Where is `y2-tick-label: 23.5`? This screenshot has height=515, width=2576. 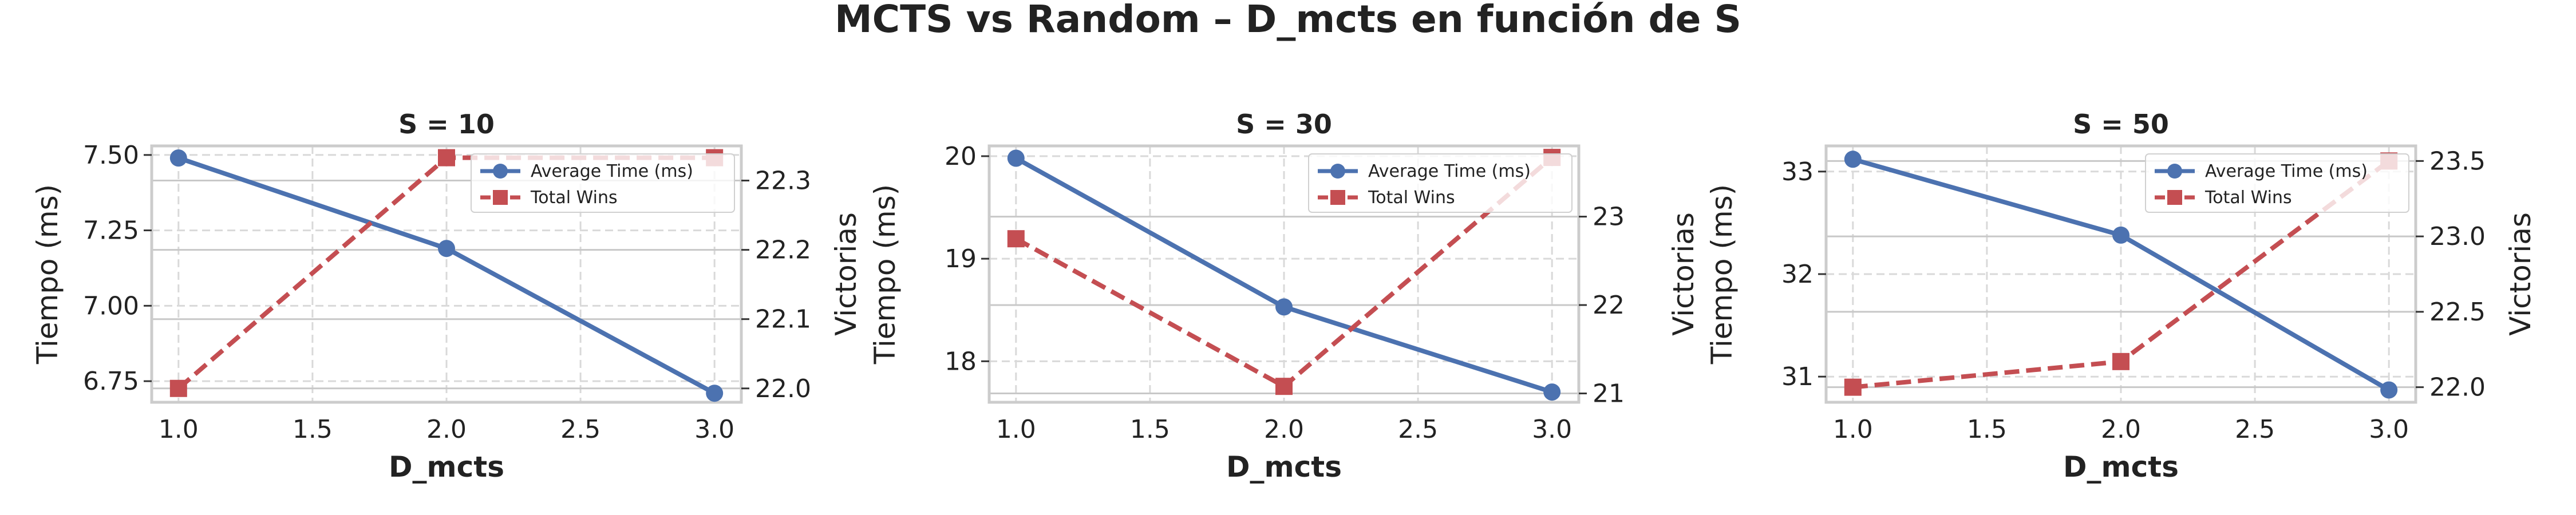
y2-tick-label: 23.5 is located at coordinates (2457, 161).